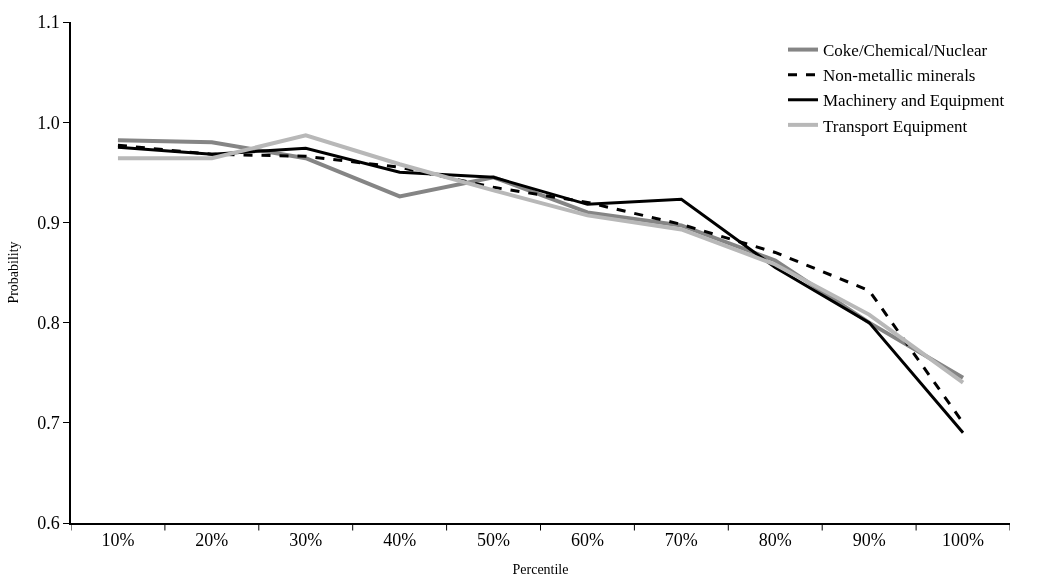  Describe the element at coordinates (587, 540) in the screenshot. I see `x-tick-label: 60%` at that location.